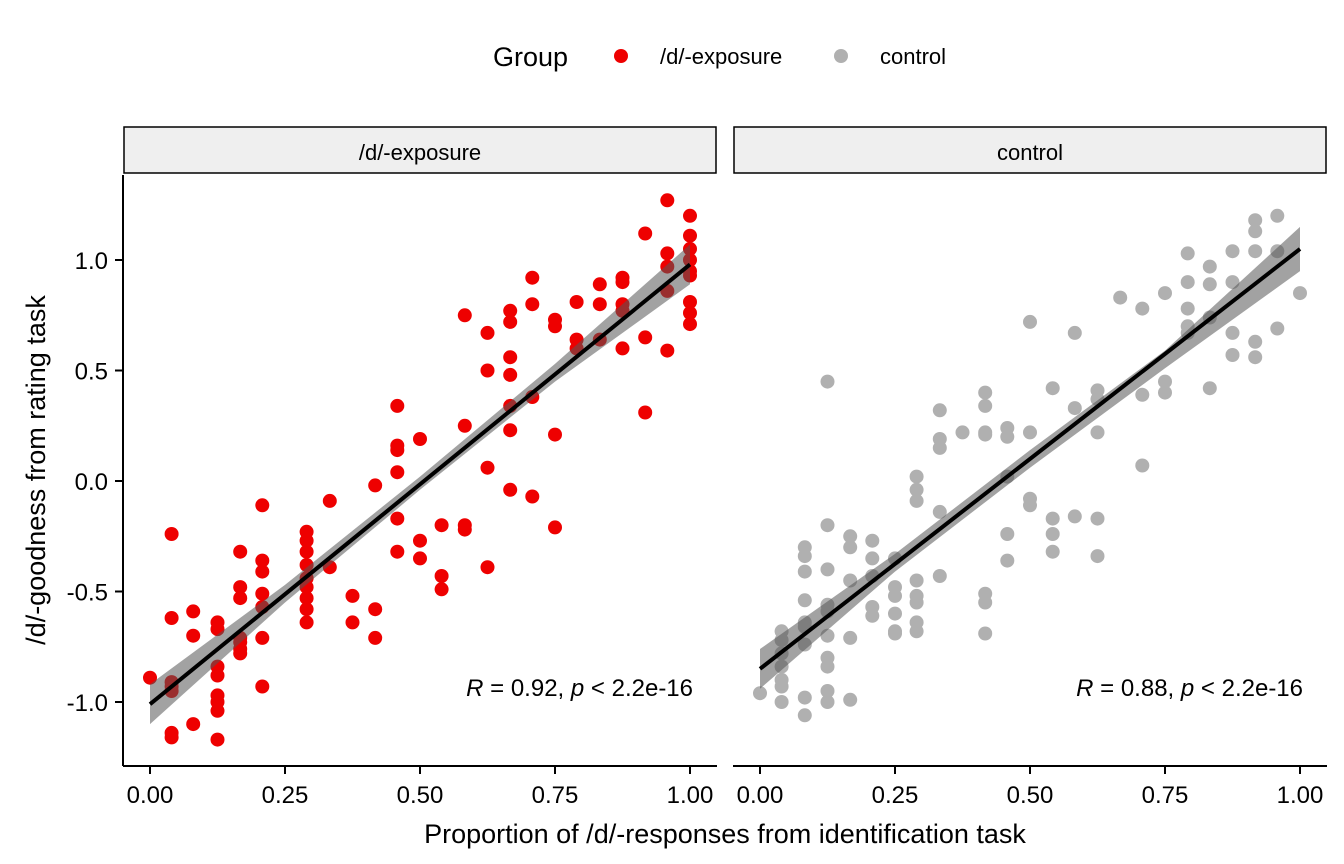 This screenshot has height=864, width=1344. Describe the element at coordinates (913, 56) in the screenshot. I see `legend-label-control: control` at that location.